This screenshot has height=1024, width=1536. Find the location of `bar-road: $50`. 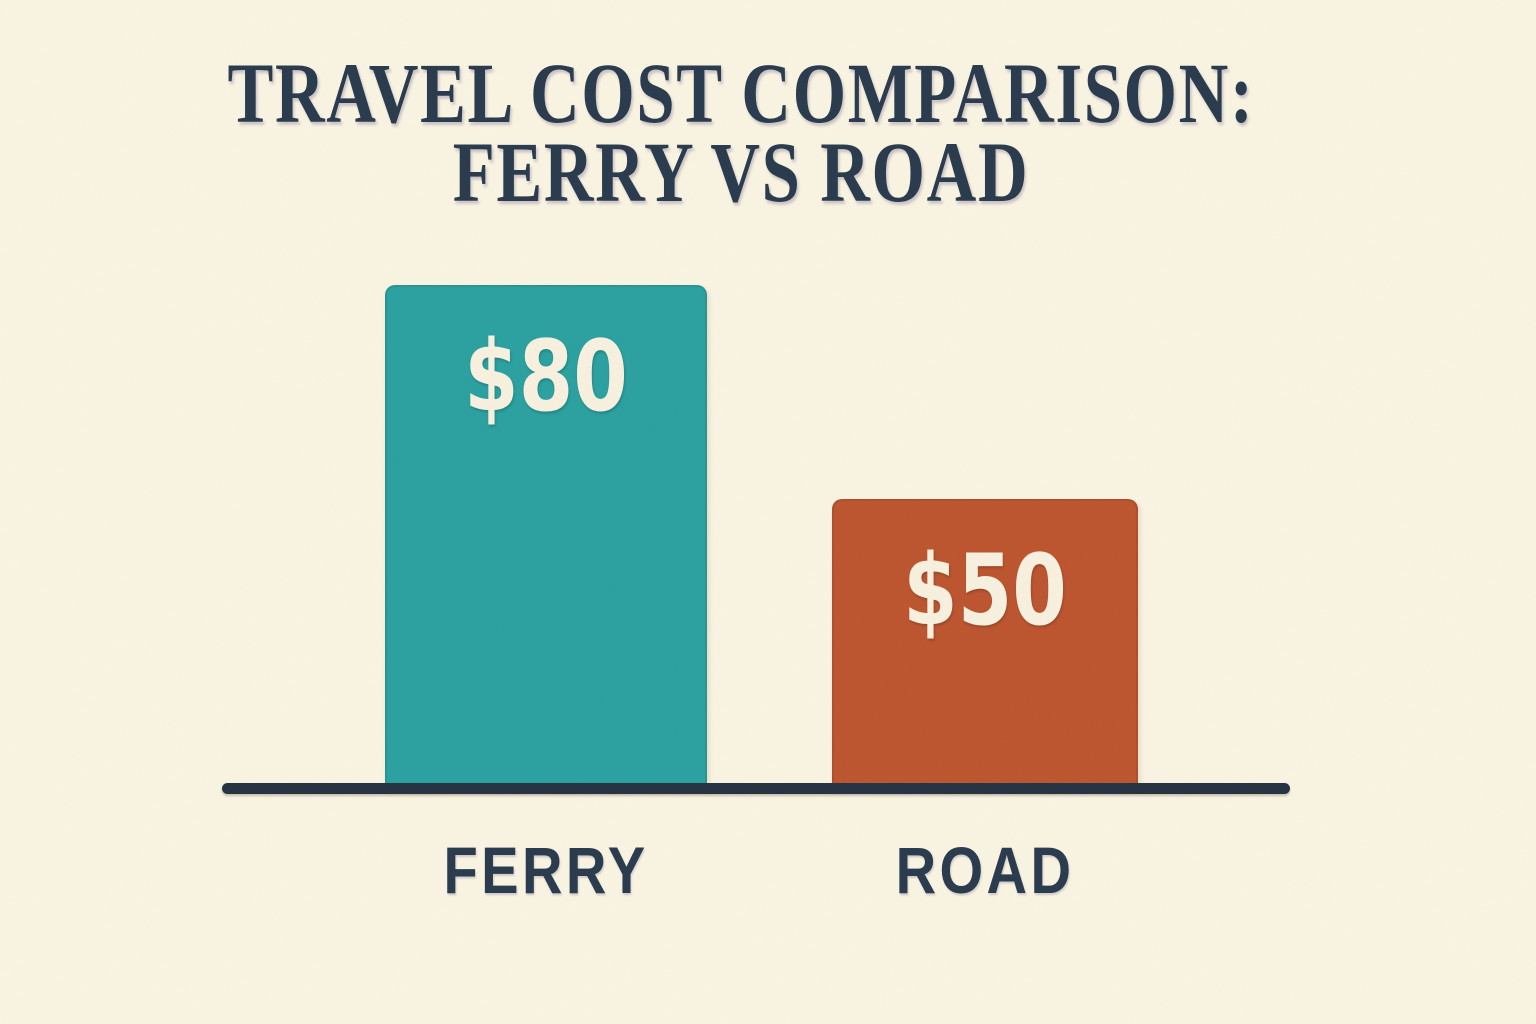

bar-road: $50 is located at coordinates (985, 644).